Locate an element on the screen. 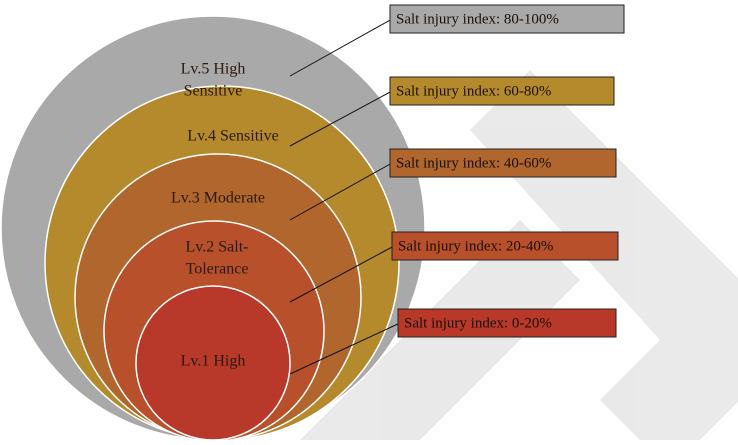  index-text: Salt injury index: 80-100% is located at coordinates (477, 19).